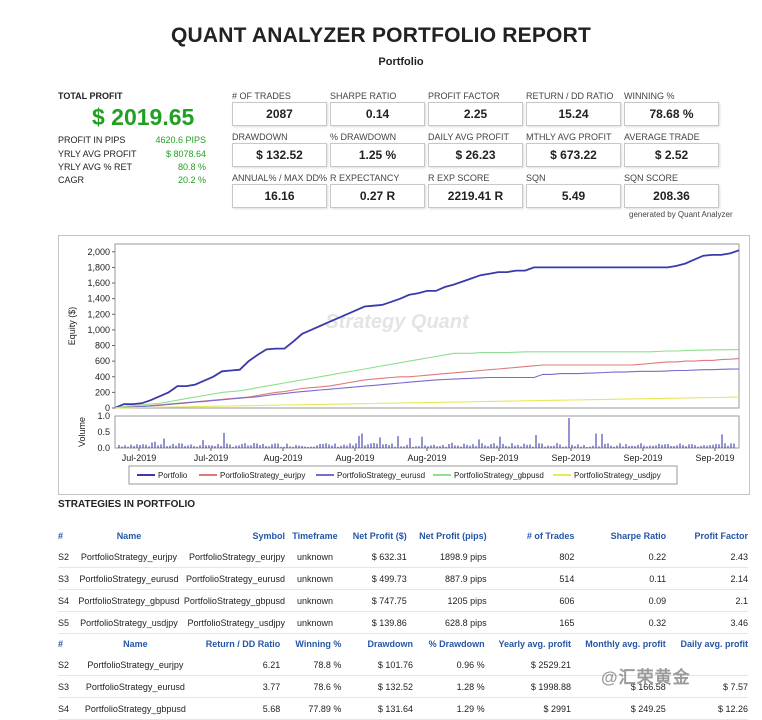 This screenshot has width=762, height=720. Describe the element at coordinates (625, 644) in the screenshot. I see `column-header: Monthly avg. profit` at that location.